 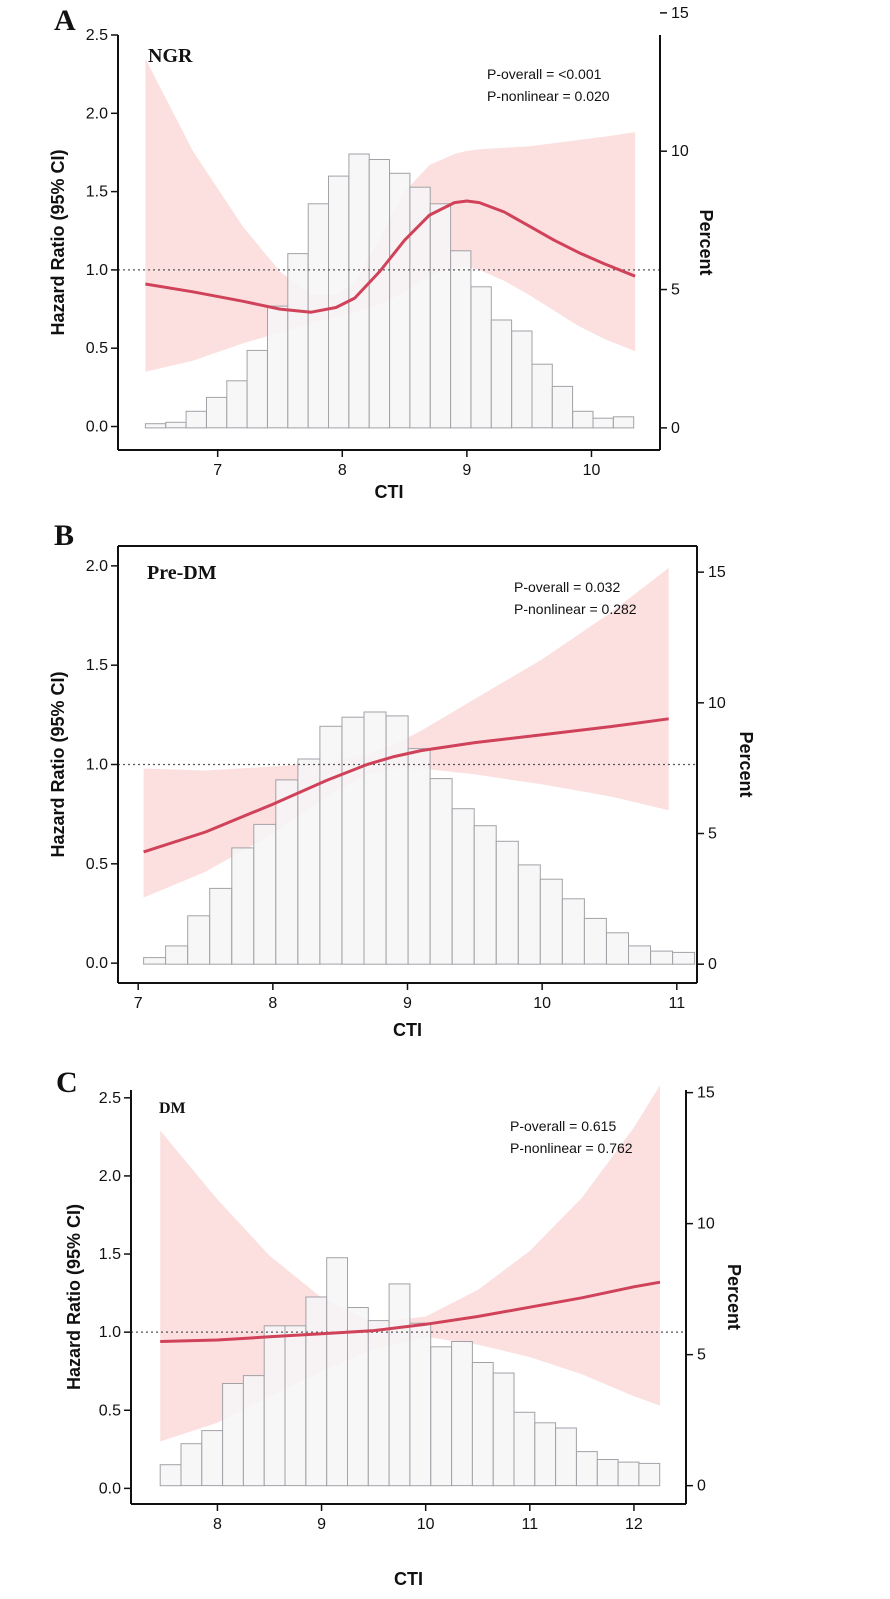 I want to click on panel-subtitle: DM, so click(x=172, y=1108).